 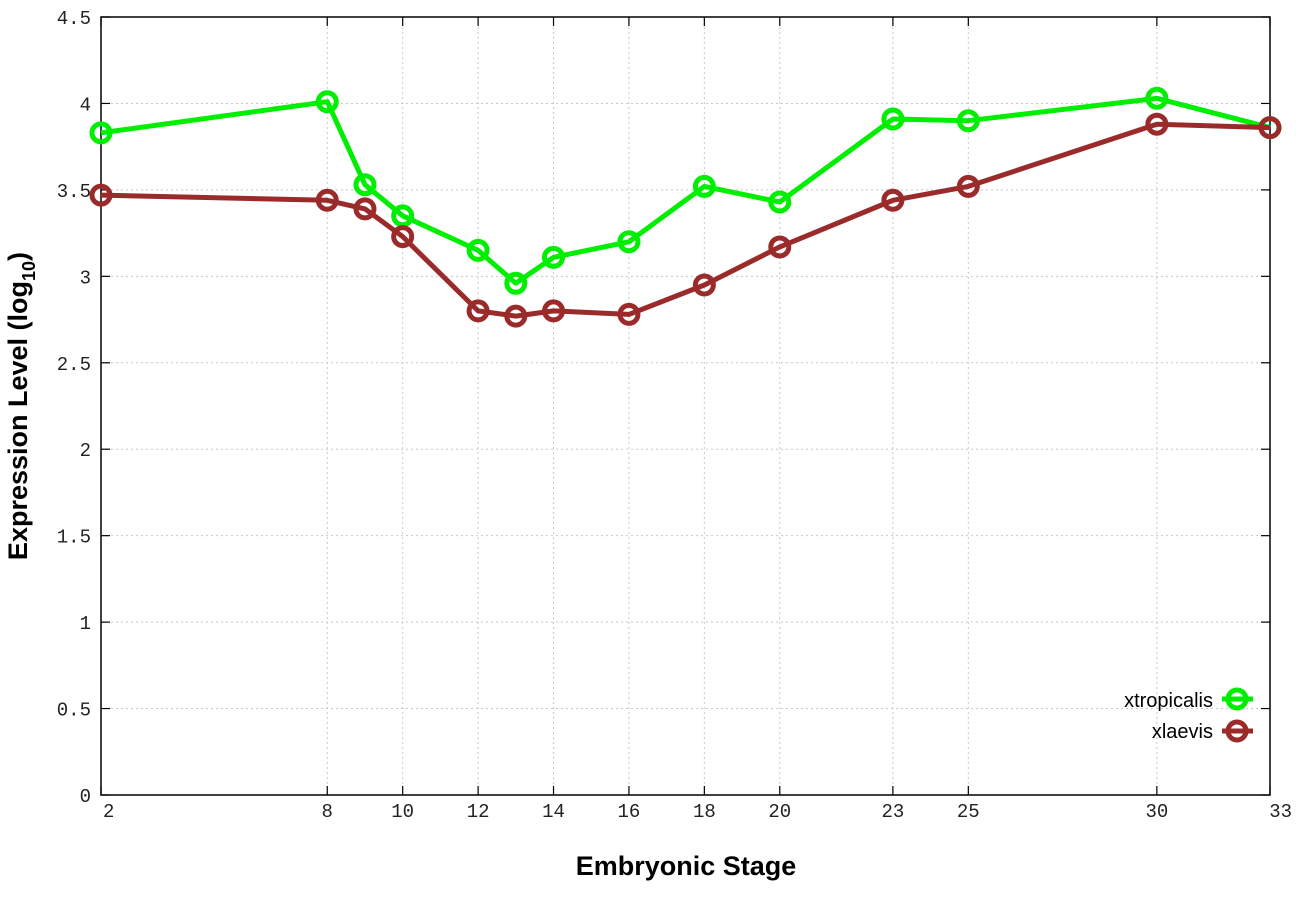 What do you see at coordinates (74, 19) in the screenshot?
I see `y-tick-label: 4.5` at bounding box center [74, 19].